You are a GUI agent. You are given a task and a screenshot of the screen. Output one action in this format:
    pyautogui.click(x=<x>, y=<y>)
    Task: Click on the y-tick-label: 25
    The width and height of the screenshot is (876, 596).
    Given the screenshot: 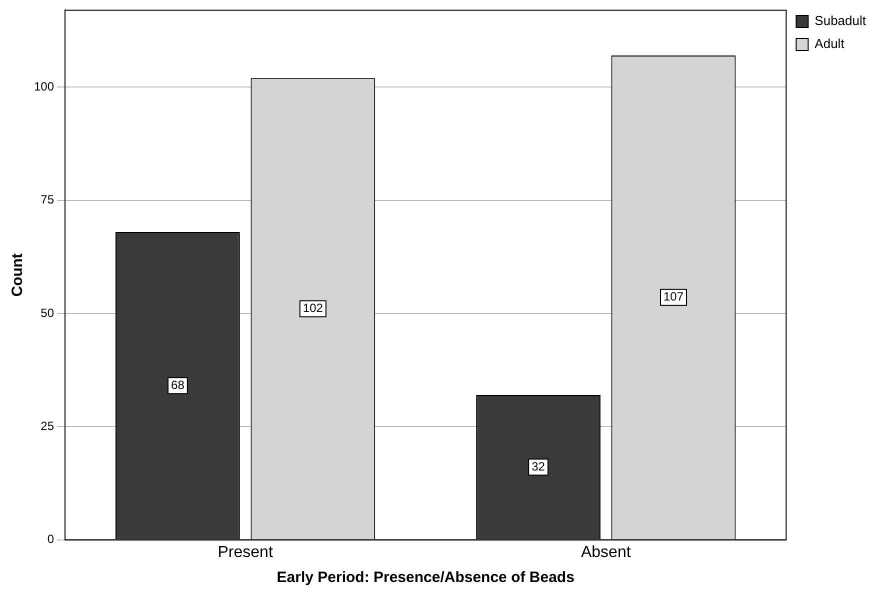 What is the action you would take?
    pyautogui.click(x=47, y=425)
    